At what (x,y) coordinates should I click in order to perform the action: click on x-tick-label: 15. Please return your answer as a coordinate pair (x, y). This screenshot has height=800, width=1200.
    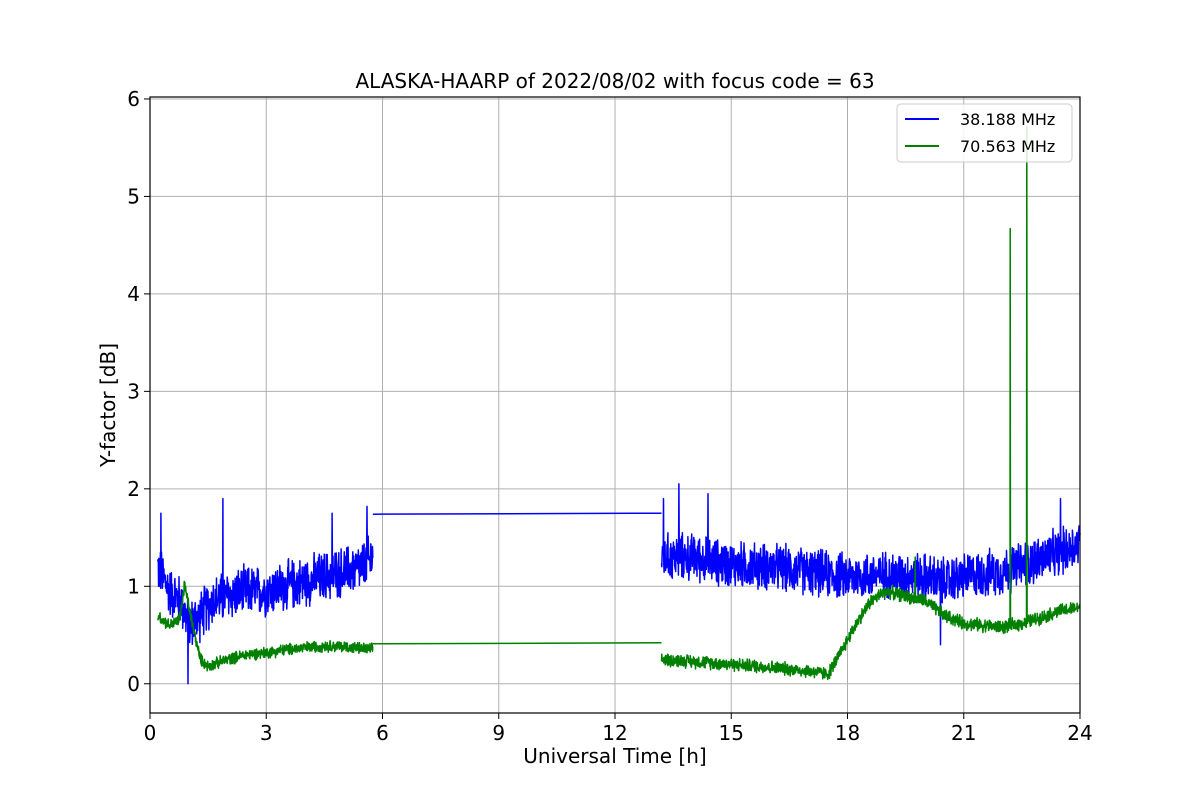
    Looking at the image, I should click on (731, 733).